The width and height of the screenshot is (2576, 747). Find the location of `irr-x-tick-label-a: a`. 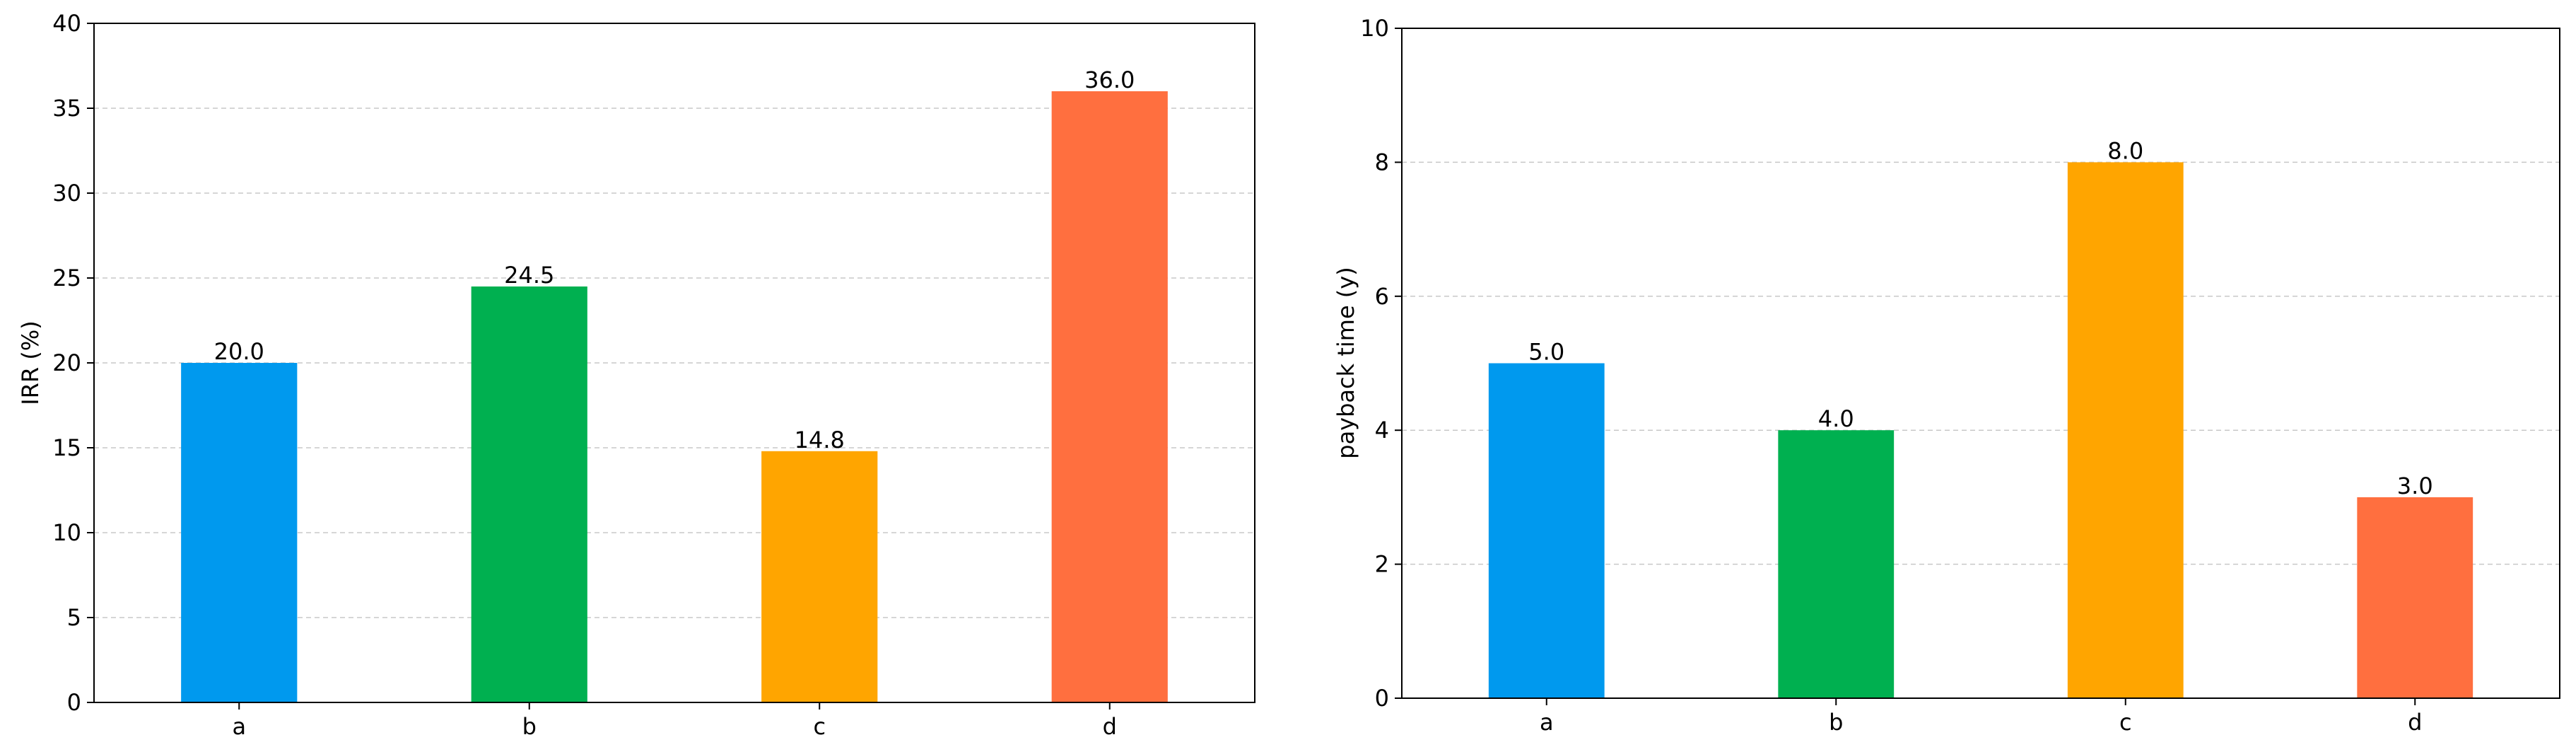

irr-x-tick-label-a: a is located at coordinates (239, 726).